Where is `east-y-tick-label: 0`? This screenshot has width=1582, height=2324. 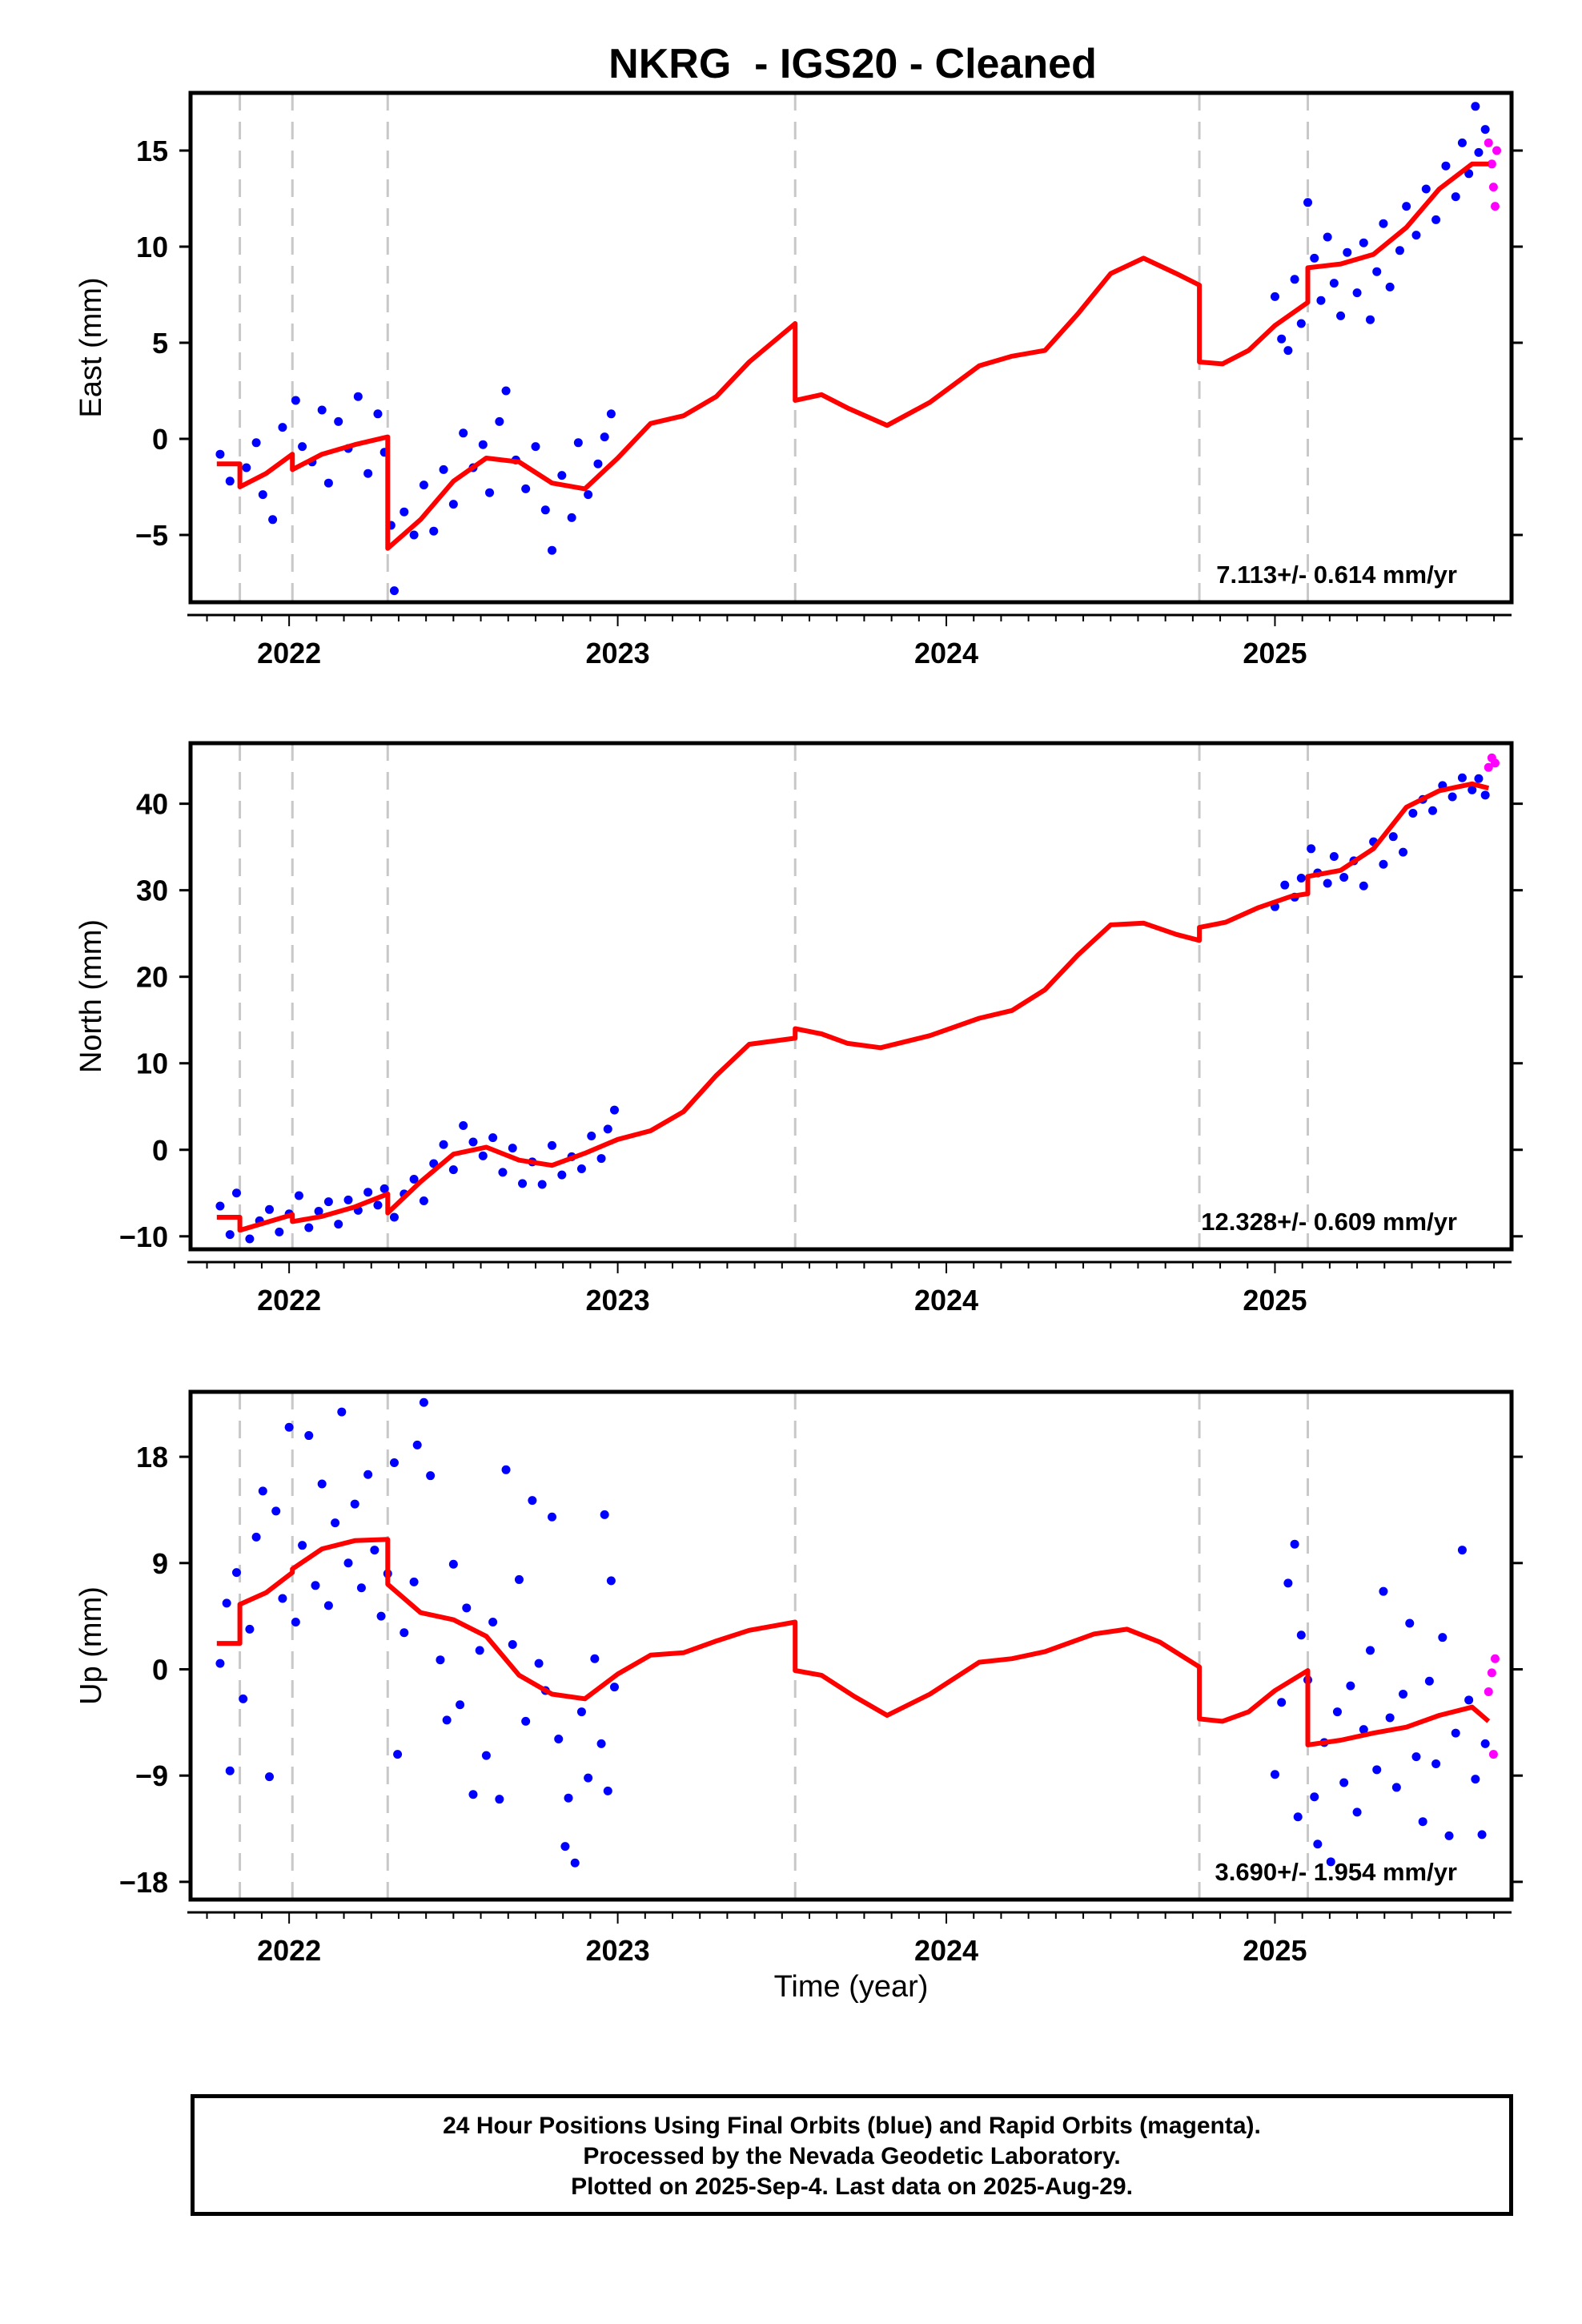
east-y-tick-label: 0 is located at coordinates (160, 439).